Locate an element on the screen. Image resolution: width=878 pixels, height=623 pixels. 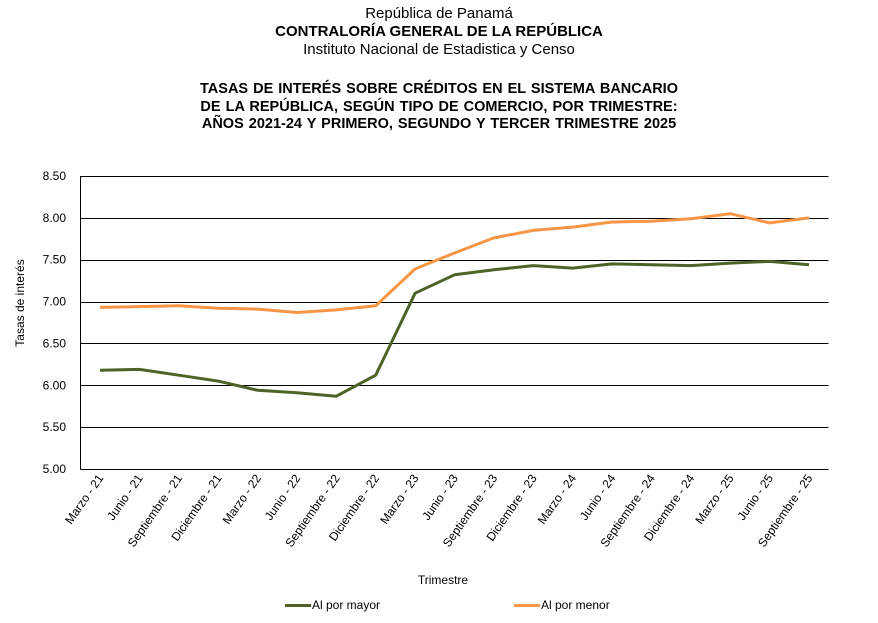
x-tick-label: Marzo - 23 is located at coordinates (399, 498).